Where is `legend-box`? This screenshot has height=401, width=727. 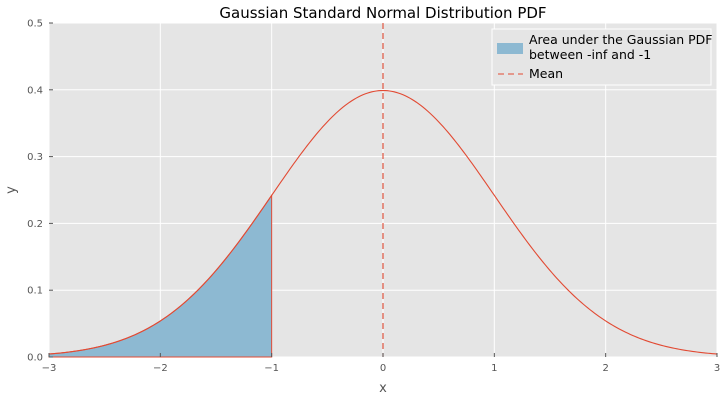 legend-box is located at coordinates (601, 57).